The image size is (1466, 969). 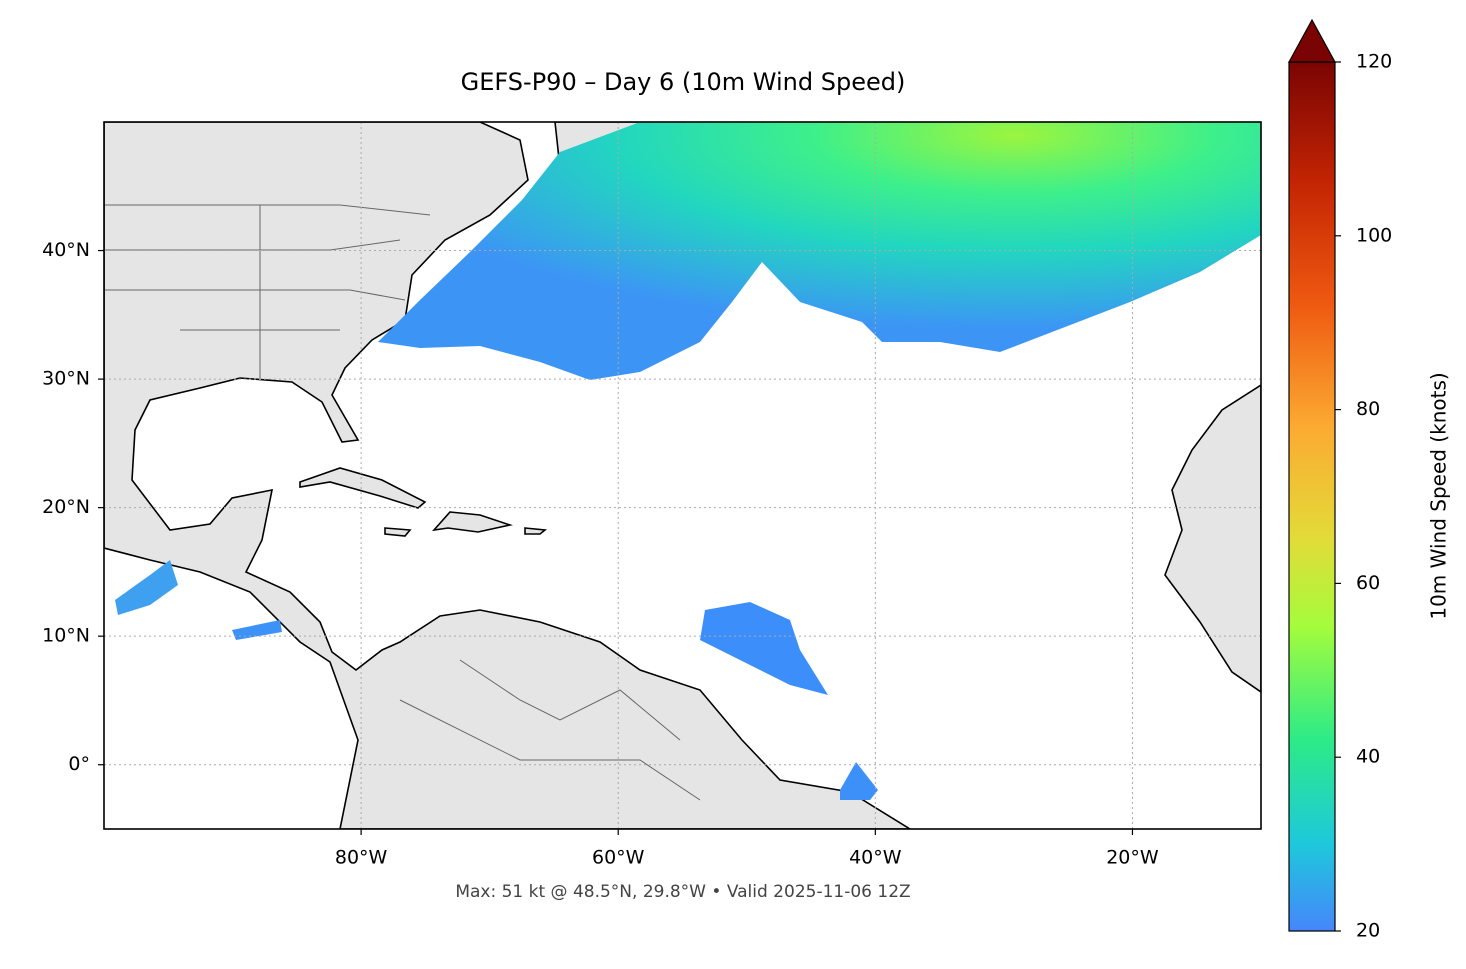 What do you see at coordinates (1439, 495) in the screenshot?
I see `colorbar-label: 10m Wind Speed (knots)` at bounding box center [1439, 495].